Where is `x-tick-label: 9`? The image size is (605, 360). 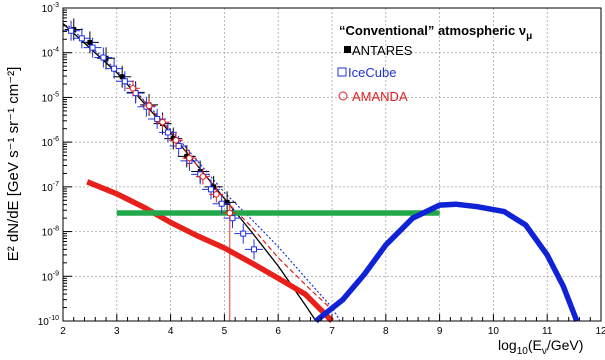 x-tick-label: 9 is located at coordinates (440, 331).